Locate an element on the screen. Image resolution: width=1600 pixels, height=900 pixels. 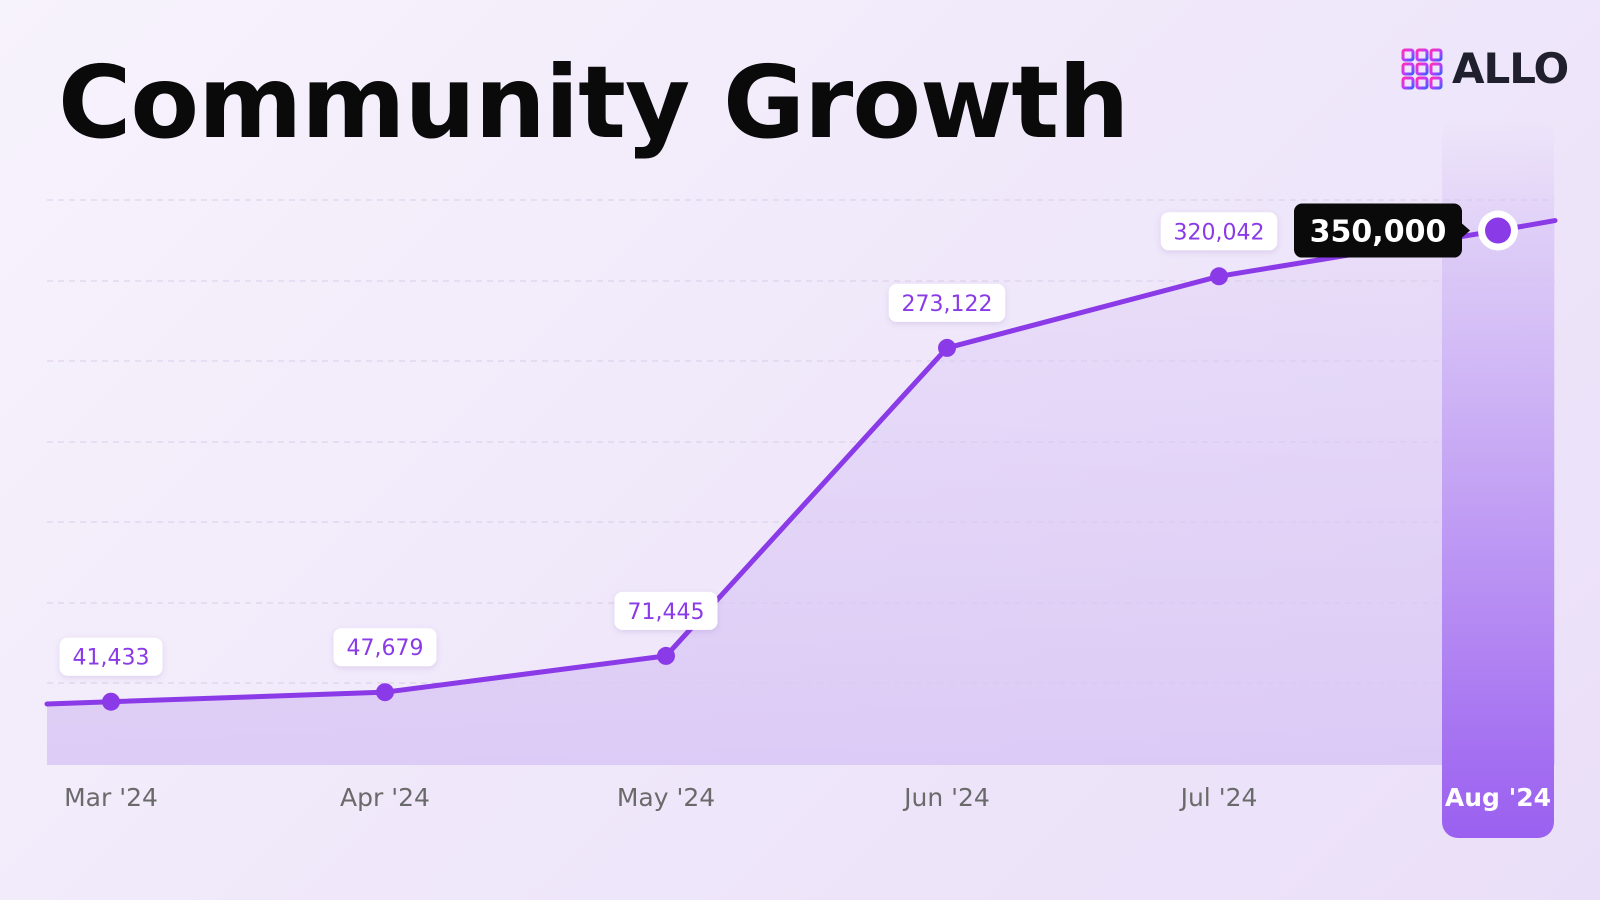
brand-name: ALLO is located at coordinates (1510, 68).